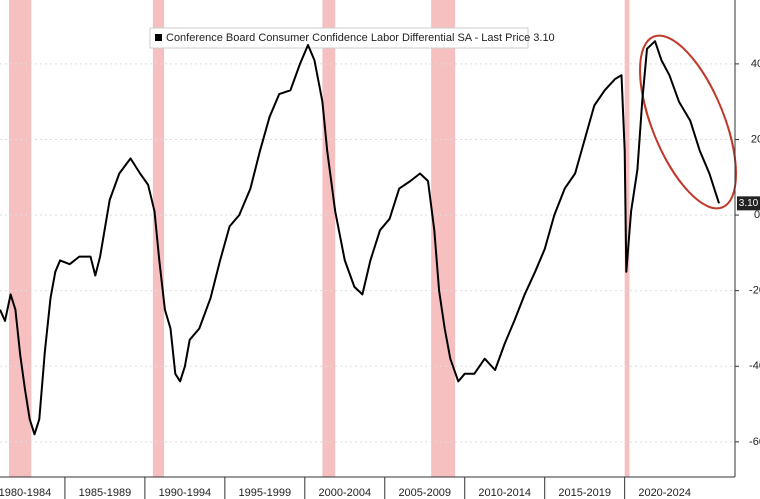 This screenshot has width=760, height=499. I want to click on x-tick-label: 2015-2019, so click(584, 493).